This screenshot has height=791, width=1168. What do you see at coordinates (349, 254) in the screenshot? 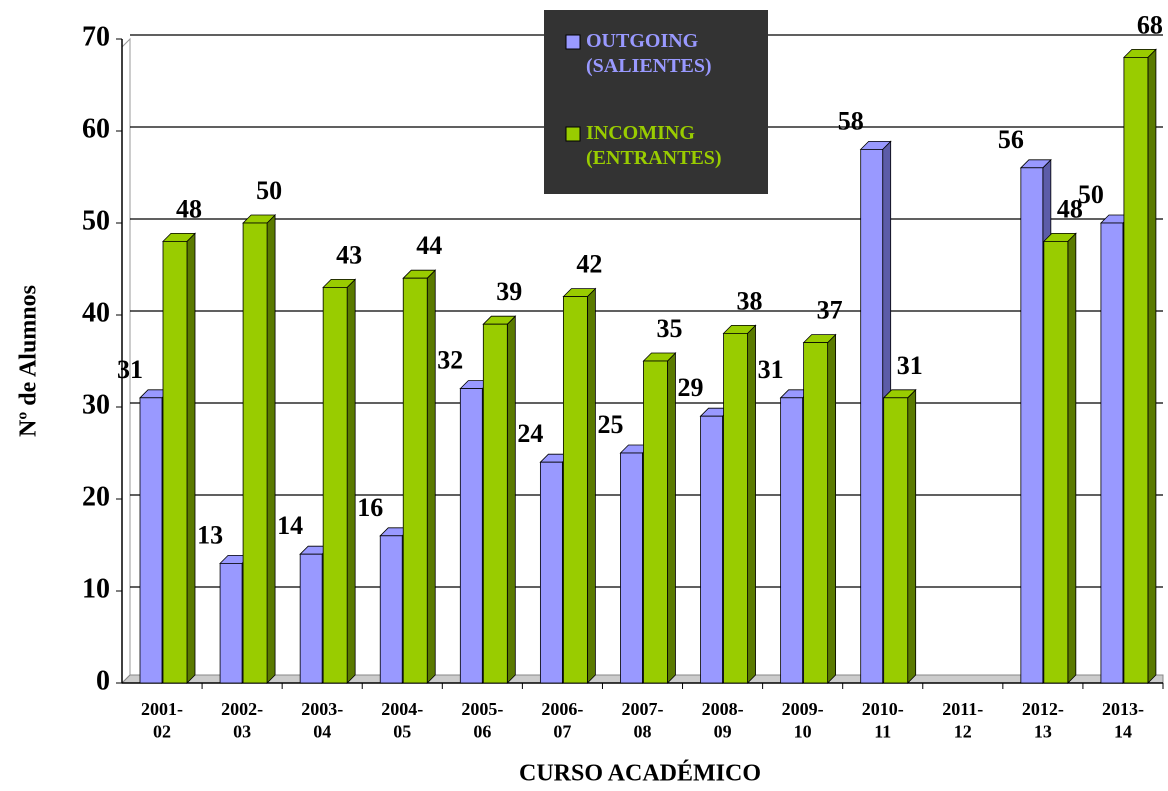
I see `data-label: 43` at bounding box center [349, 254].